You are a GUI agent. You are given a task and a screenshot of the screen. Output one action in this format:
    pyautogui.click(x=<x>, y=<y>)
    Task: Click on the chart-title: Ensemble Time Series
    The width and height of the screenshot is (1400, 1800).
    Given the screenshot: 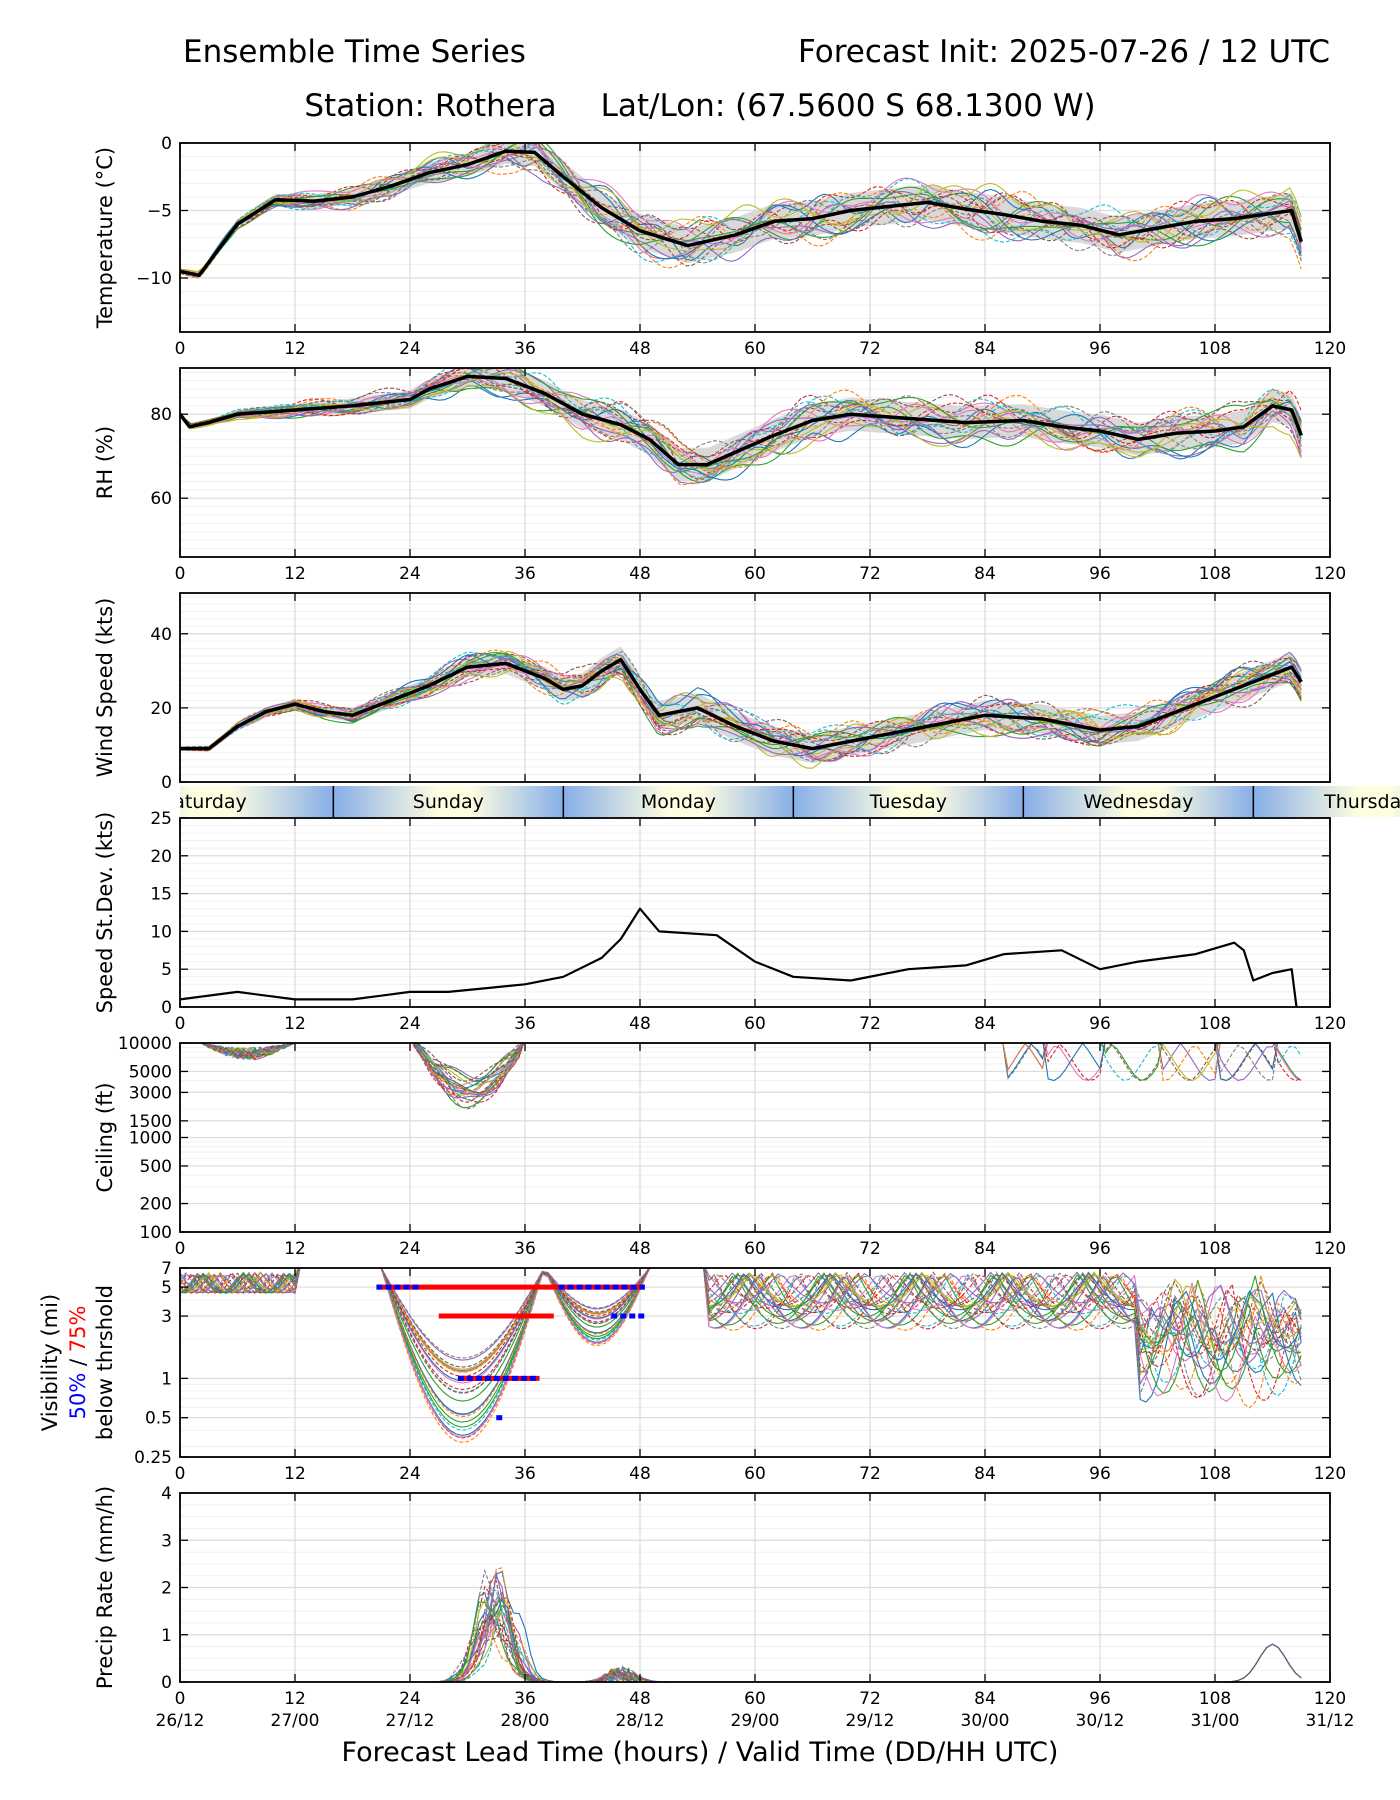 What is the action you would take?
    pyautogui.click(x=354, y=52)
    